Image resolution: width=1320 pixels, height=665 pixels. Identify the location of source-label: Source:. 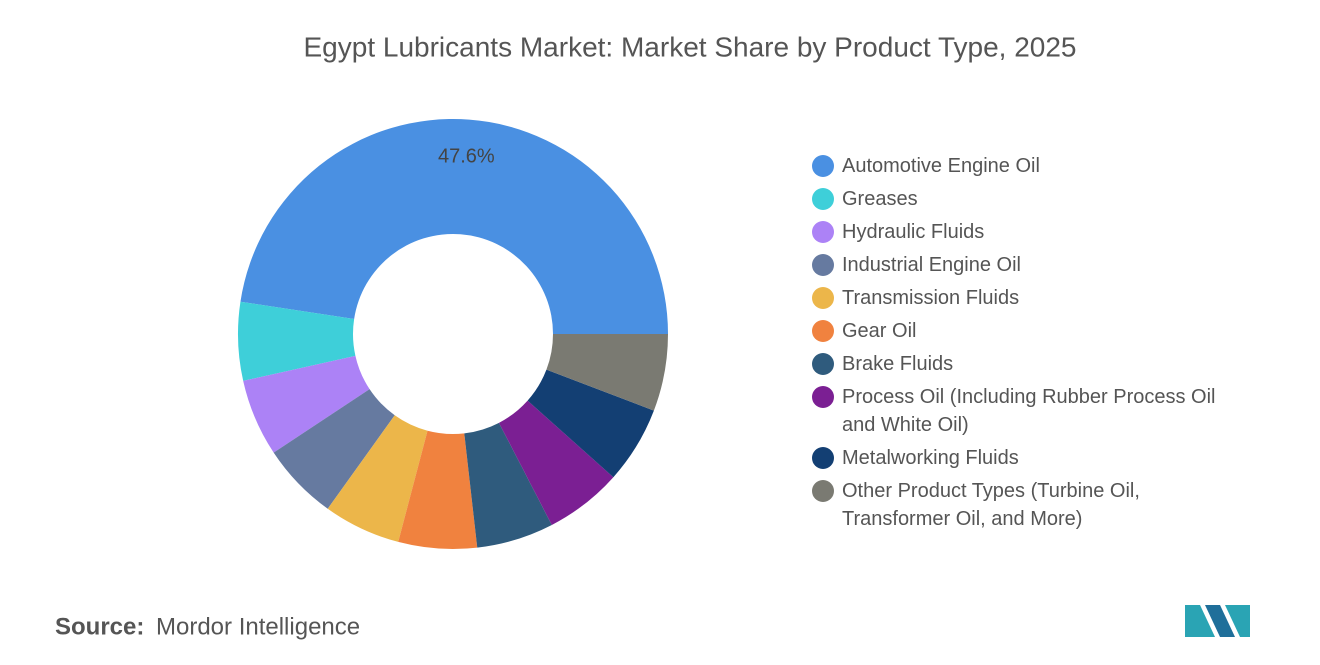
(99, 626).